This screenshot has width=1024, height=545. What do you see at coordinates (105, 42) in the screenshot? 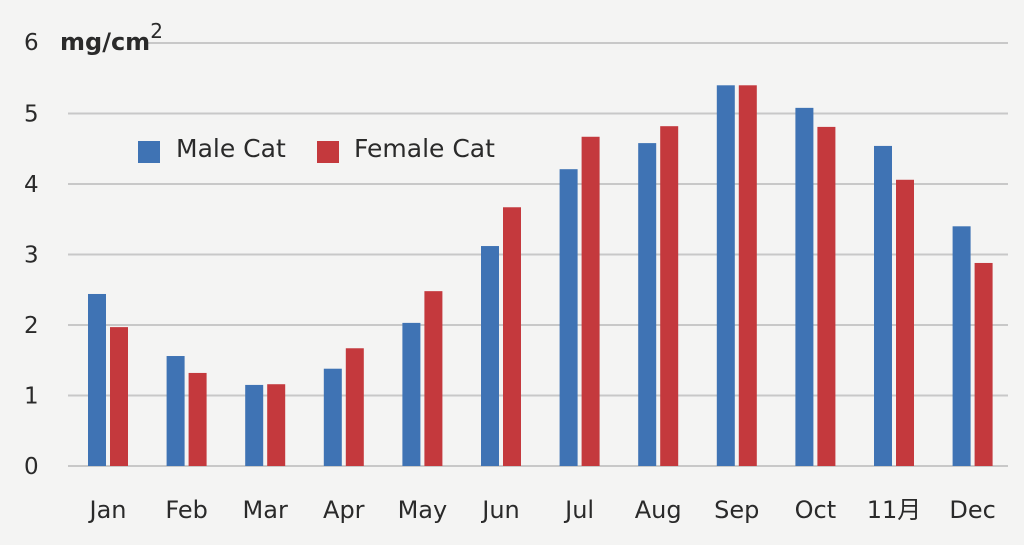
I see `y-axis-unit-text: mg/cm` at bounding box center [105, 42].